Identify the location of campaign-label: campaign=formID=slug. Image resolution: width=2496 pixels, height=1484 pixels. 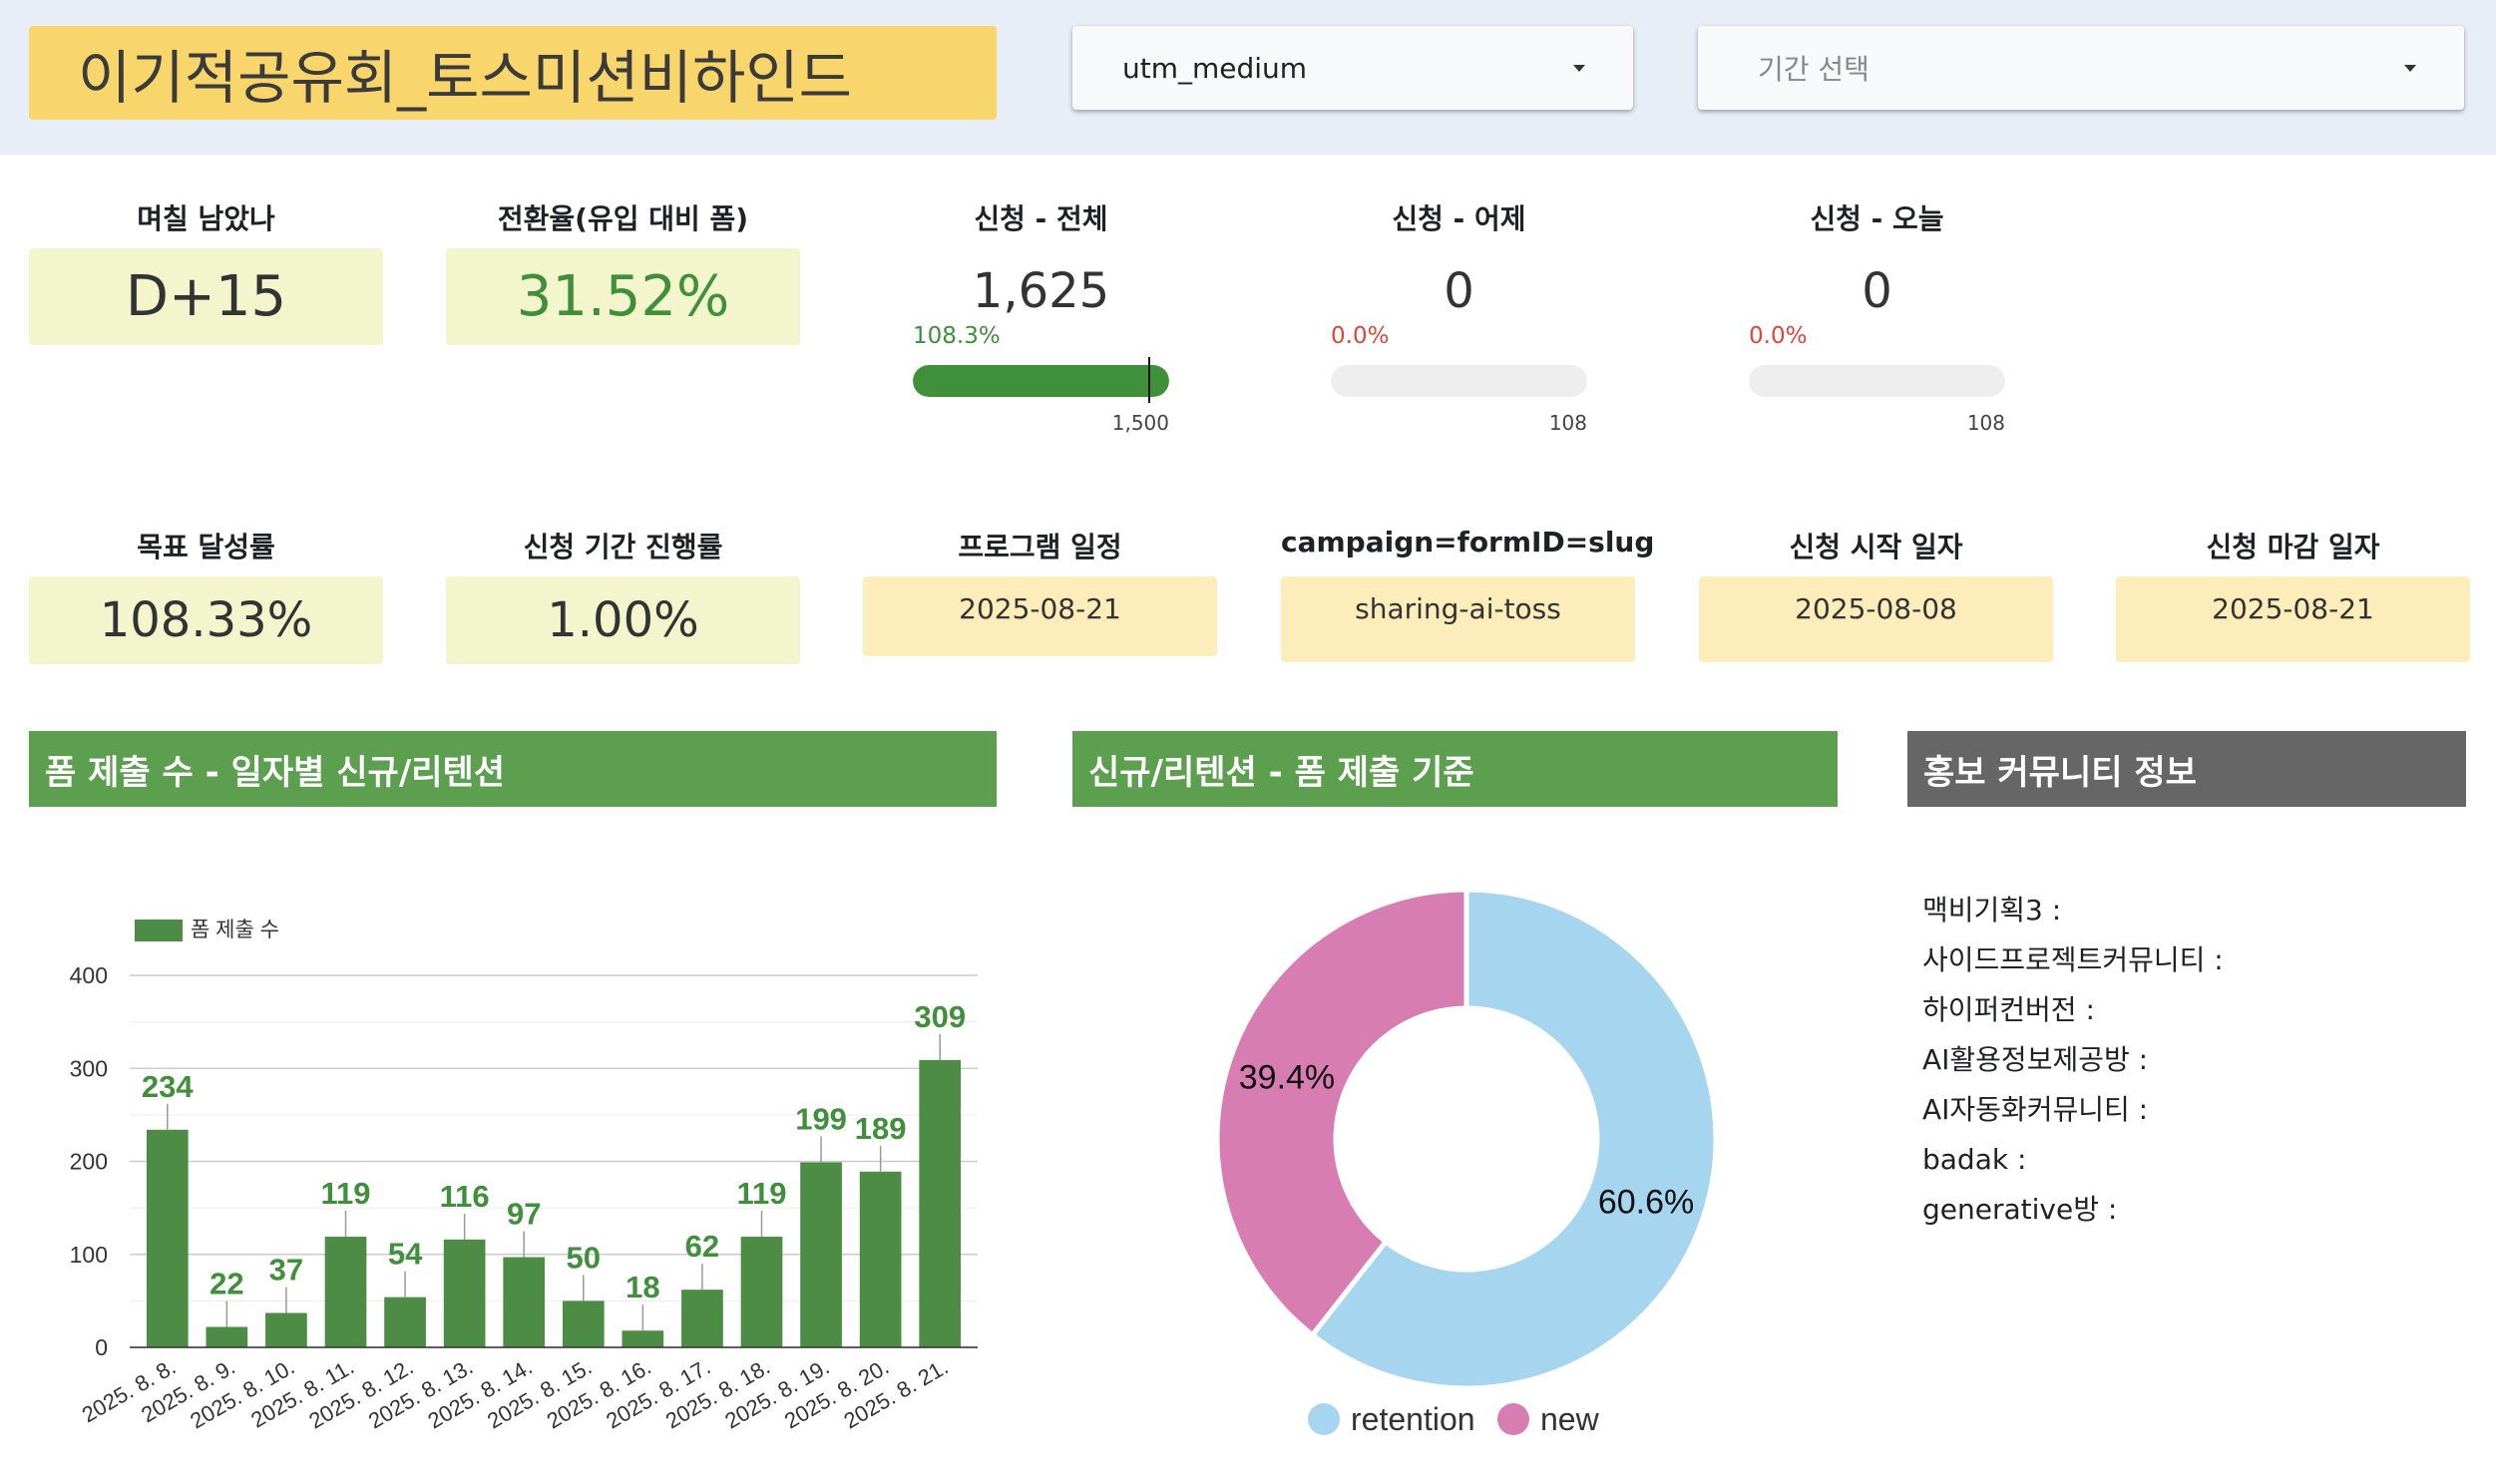
(1468, 542).